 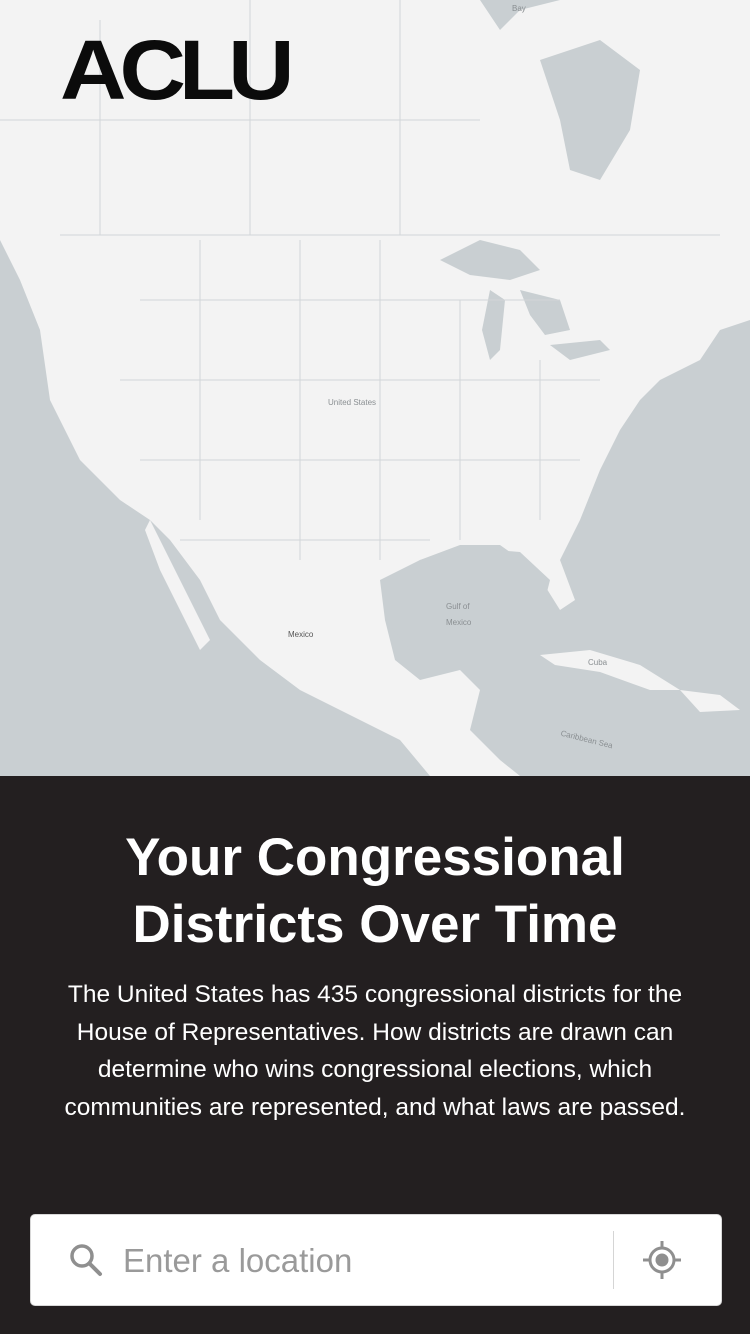 What do you see at coordinates (177, 70) in the screenshot?
I see `aclu-logo: ACLU` at bounding box center [177, 70].